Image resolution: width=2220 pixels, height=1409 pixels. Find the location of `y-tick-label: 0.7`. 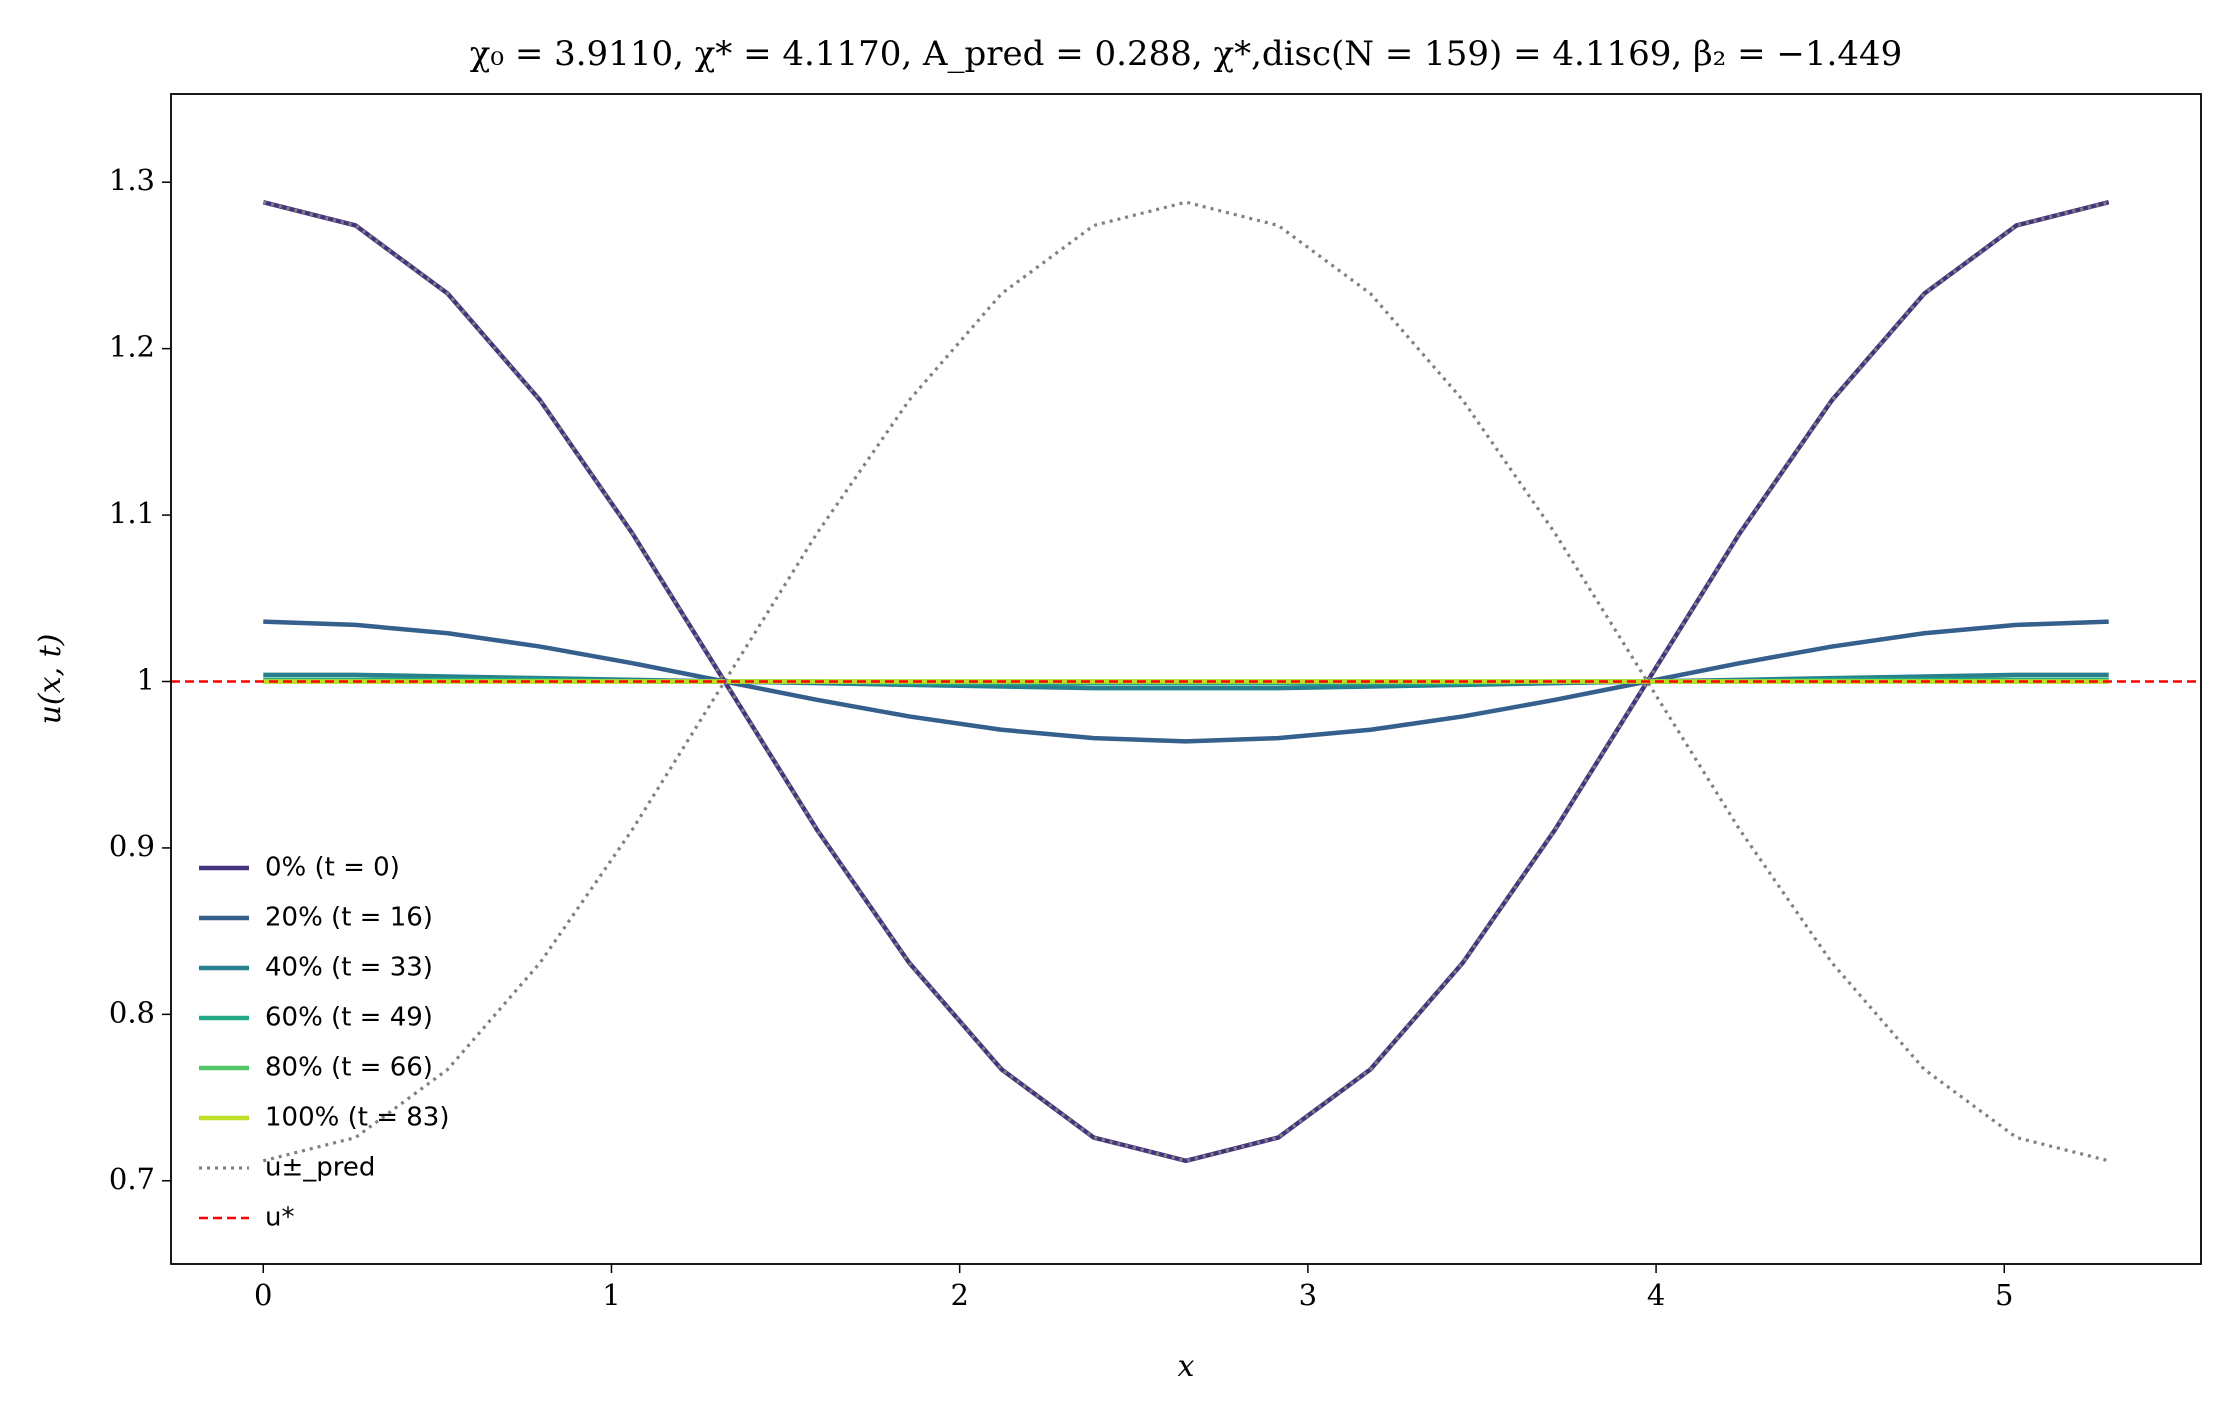

y-tick-label: 0.7 is located at coordinates (132, 1179).